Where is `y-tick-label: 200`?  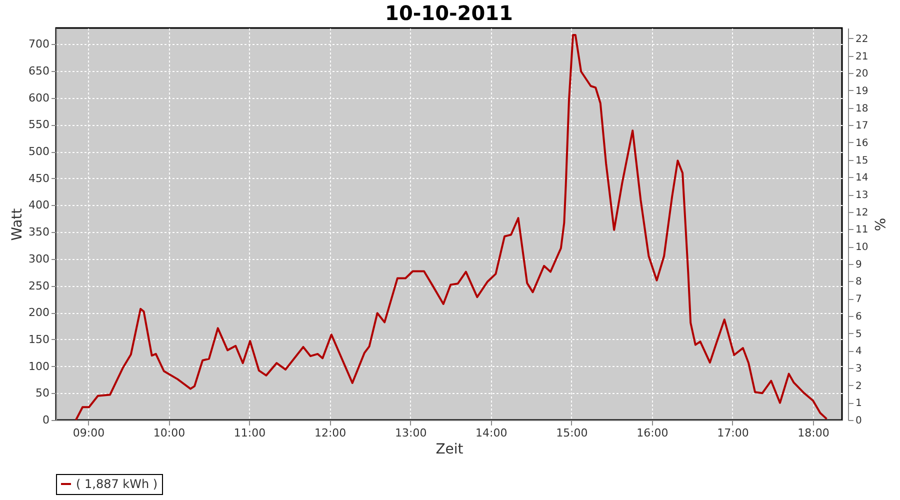 y-tick-label: 200 is located at coordinates (39, 313).